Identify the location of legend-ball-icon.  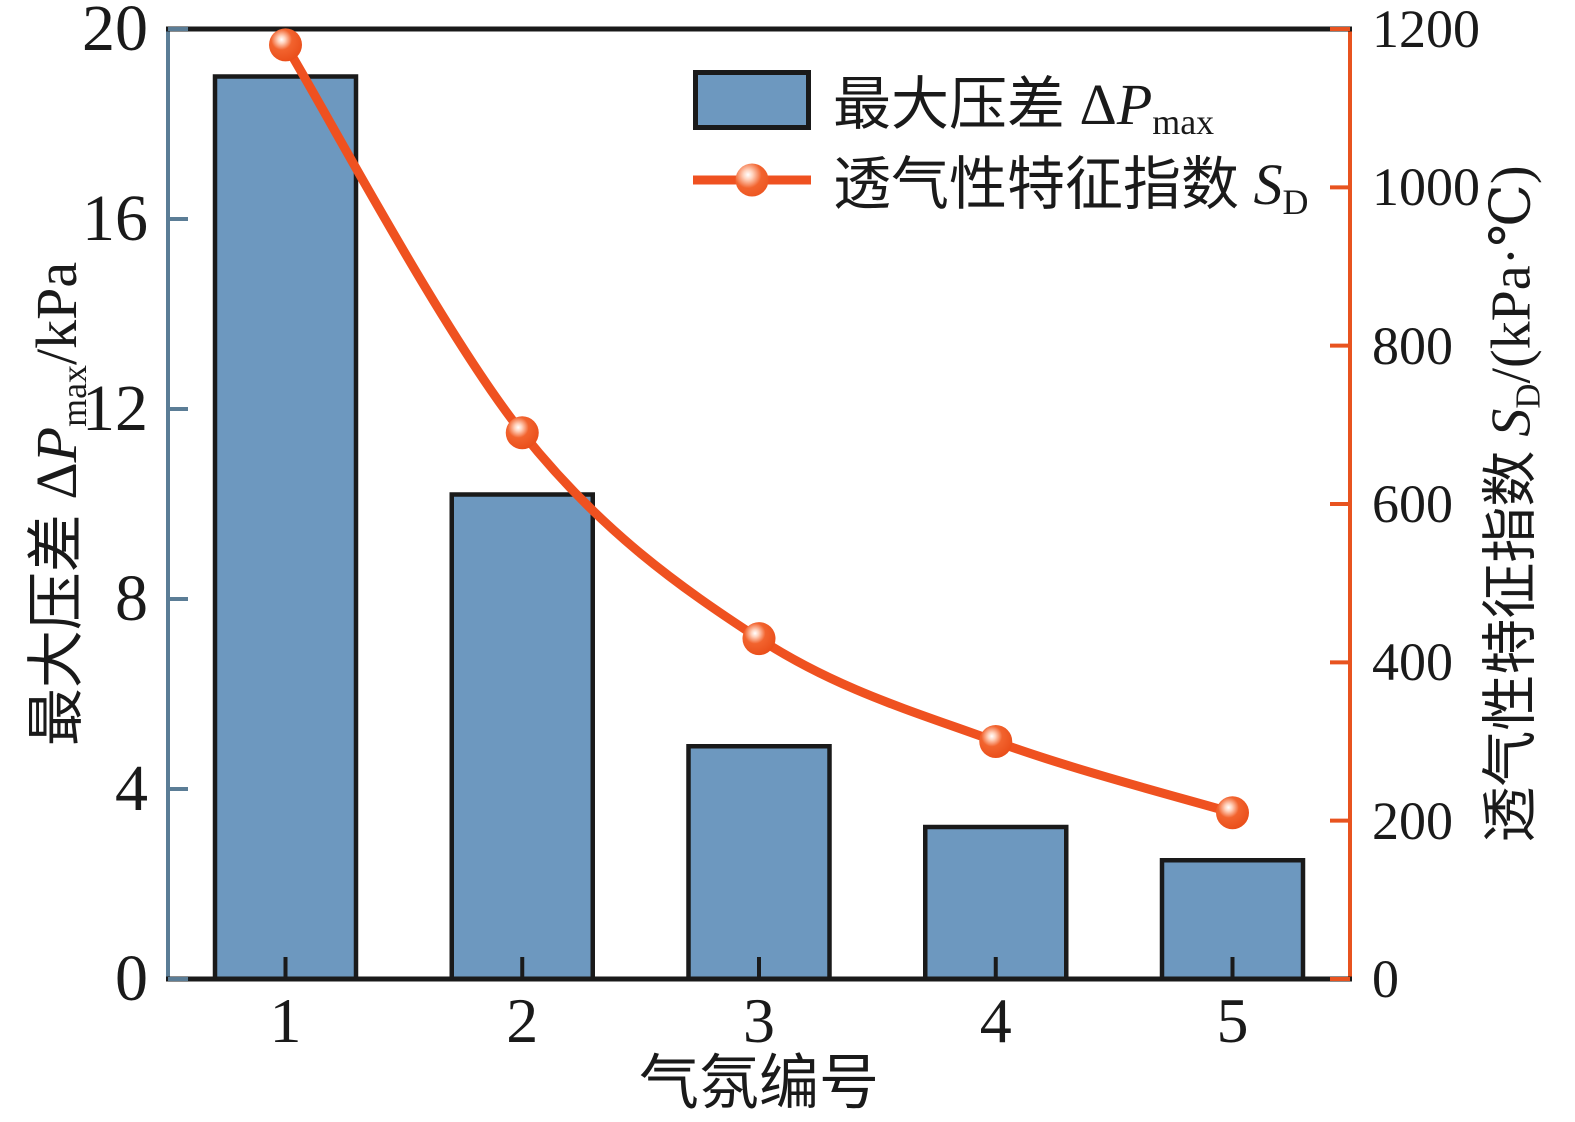
(752, 180).